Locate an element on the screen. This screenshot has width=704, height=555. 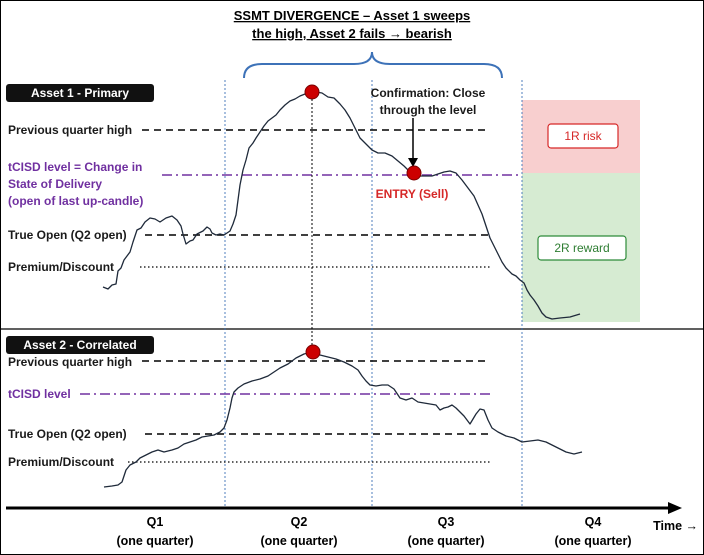
quarter-q4-sub: (one quarter) is located at coordinates (592, 541).